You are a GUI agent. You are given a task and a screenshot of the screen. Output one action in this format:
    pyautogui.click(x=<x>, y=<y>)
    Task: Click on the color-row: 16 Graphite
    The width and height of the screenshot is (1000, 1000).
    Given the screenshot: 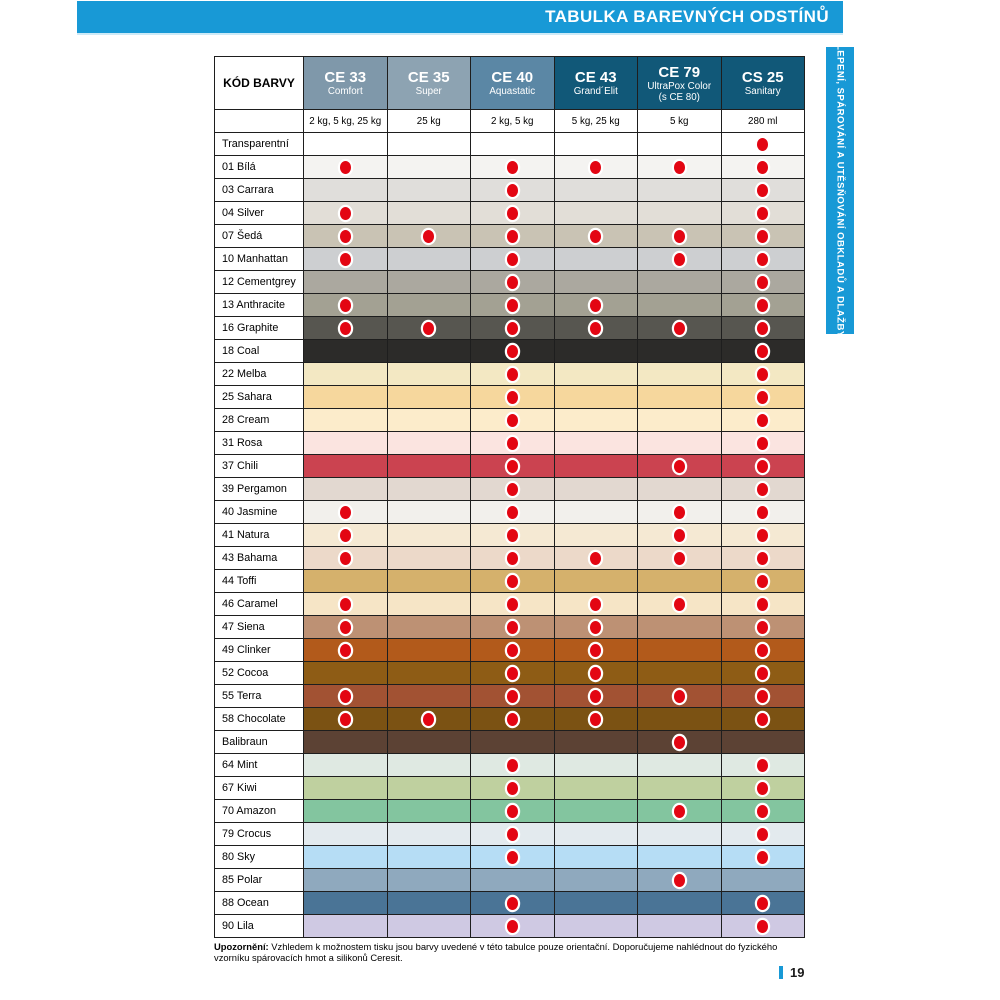 What is the action you would take?
    pyautogui.click(x=510, y=328)
    